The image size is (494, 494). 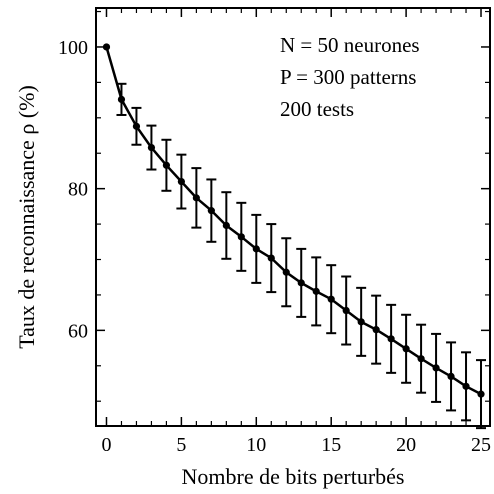 I want to click on annotation-text: P = 300 patterns, so click(x=348, y=77).